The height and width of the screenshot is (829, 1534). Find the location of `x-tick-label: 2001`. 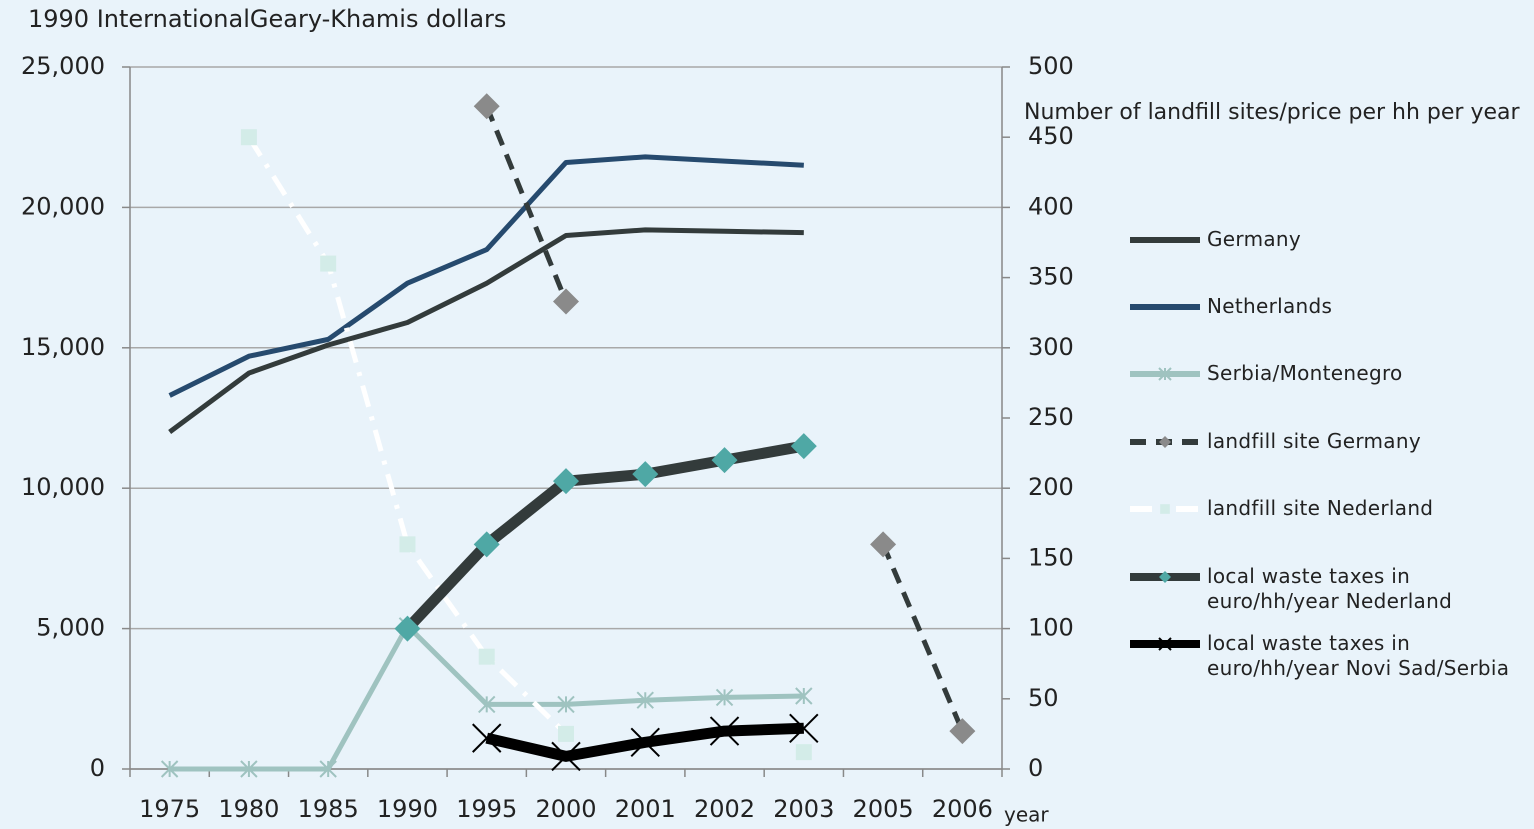

x-tick-label: 2001 is located at coordinates (645, 809).